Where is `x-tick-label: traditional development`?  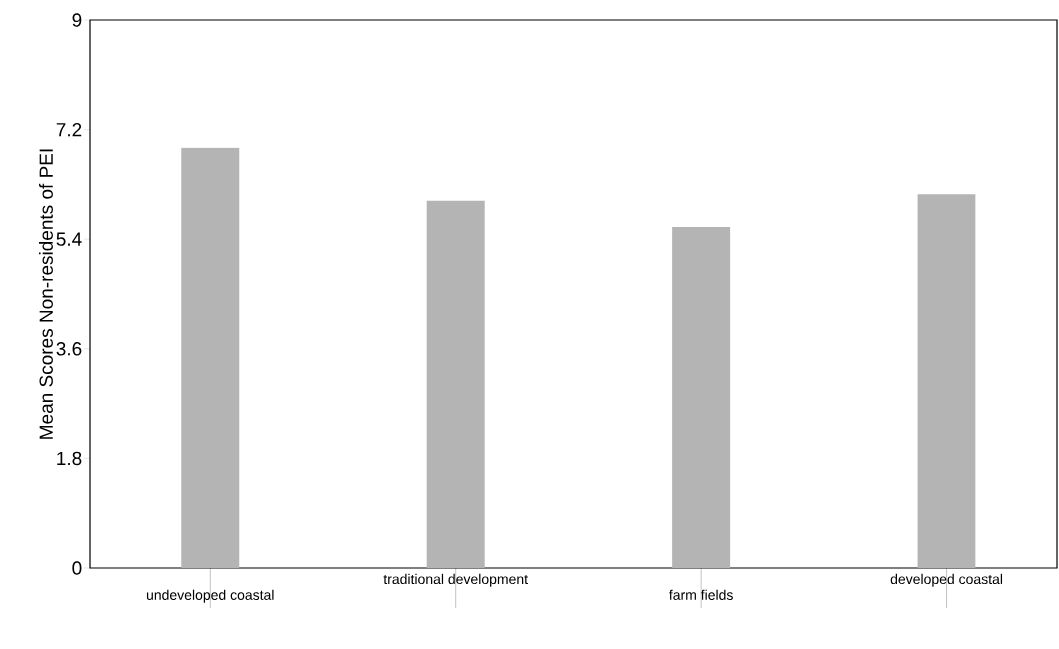 x-tick-label: traditional development is located at coordinates (455, 580).